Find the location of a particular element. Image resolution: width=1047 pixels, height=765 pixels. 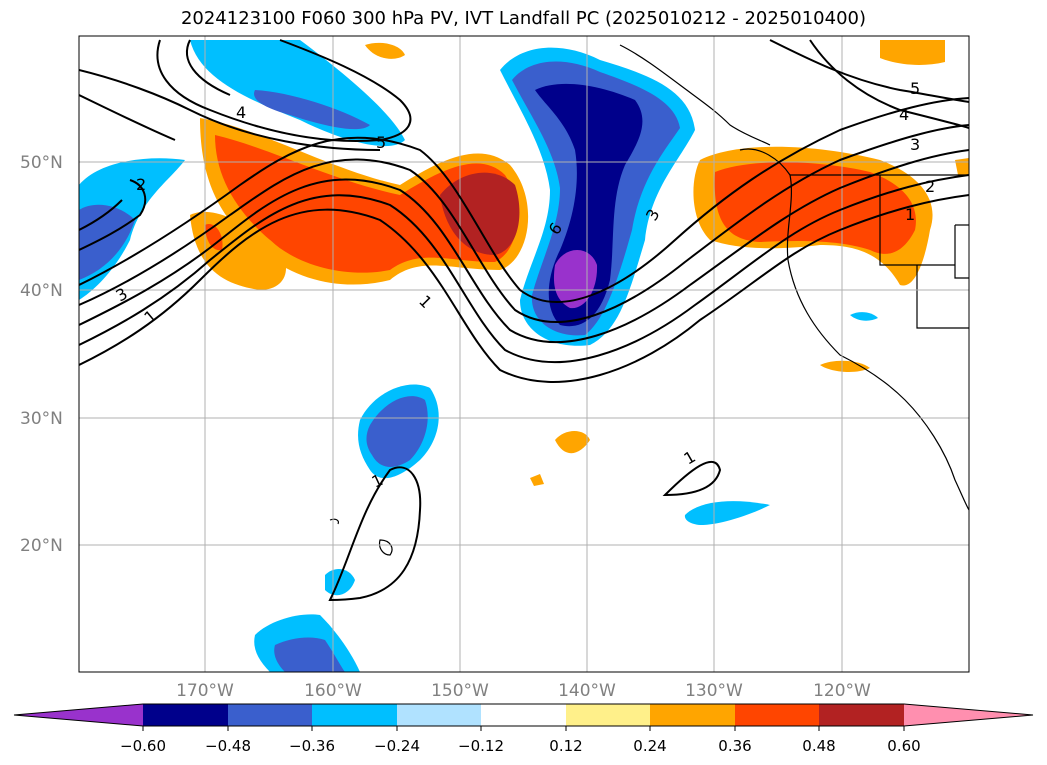

svg-text: 3 is located at coordinates (915, 144).